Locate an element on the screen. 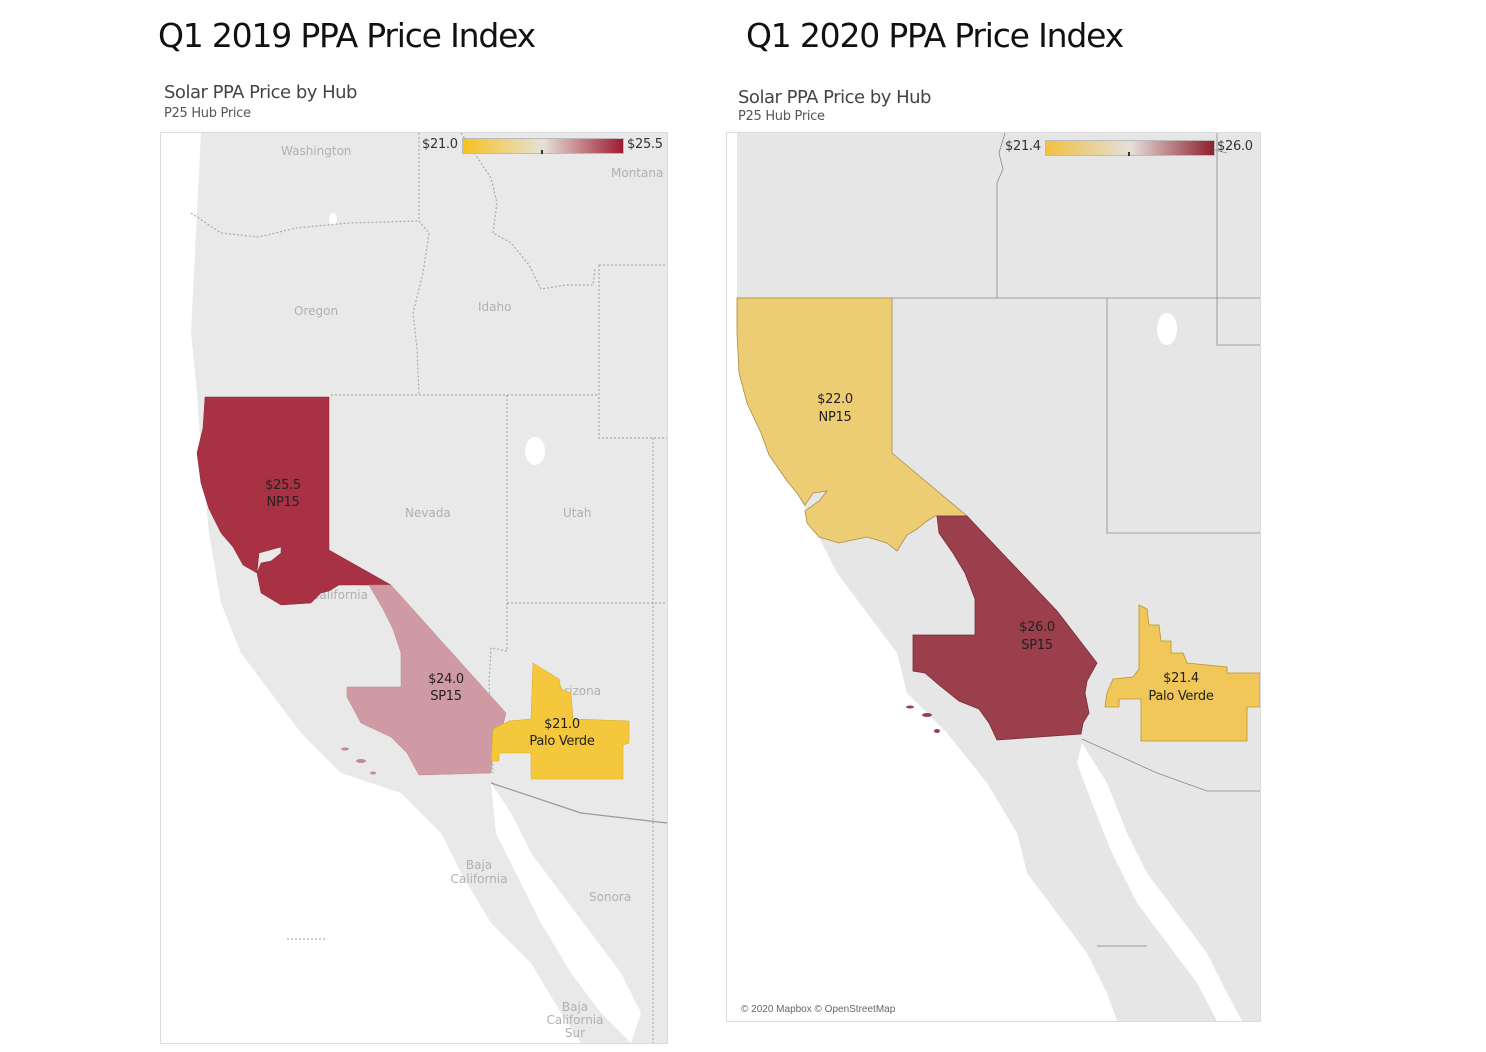  hub-value-np15: $22.0 is located at coordinates (835, 399).